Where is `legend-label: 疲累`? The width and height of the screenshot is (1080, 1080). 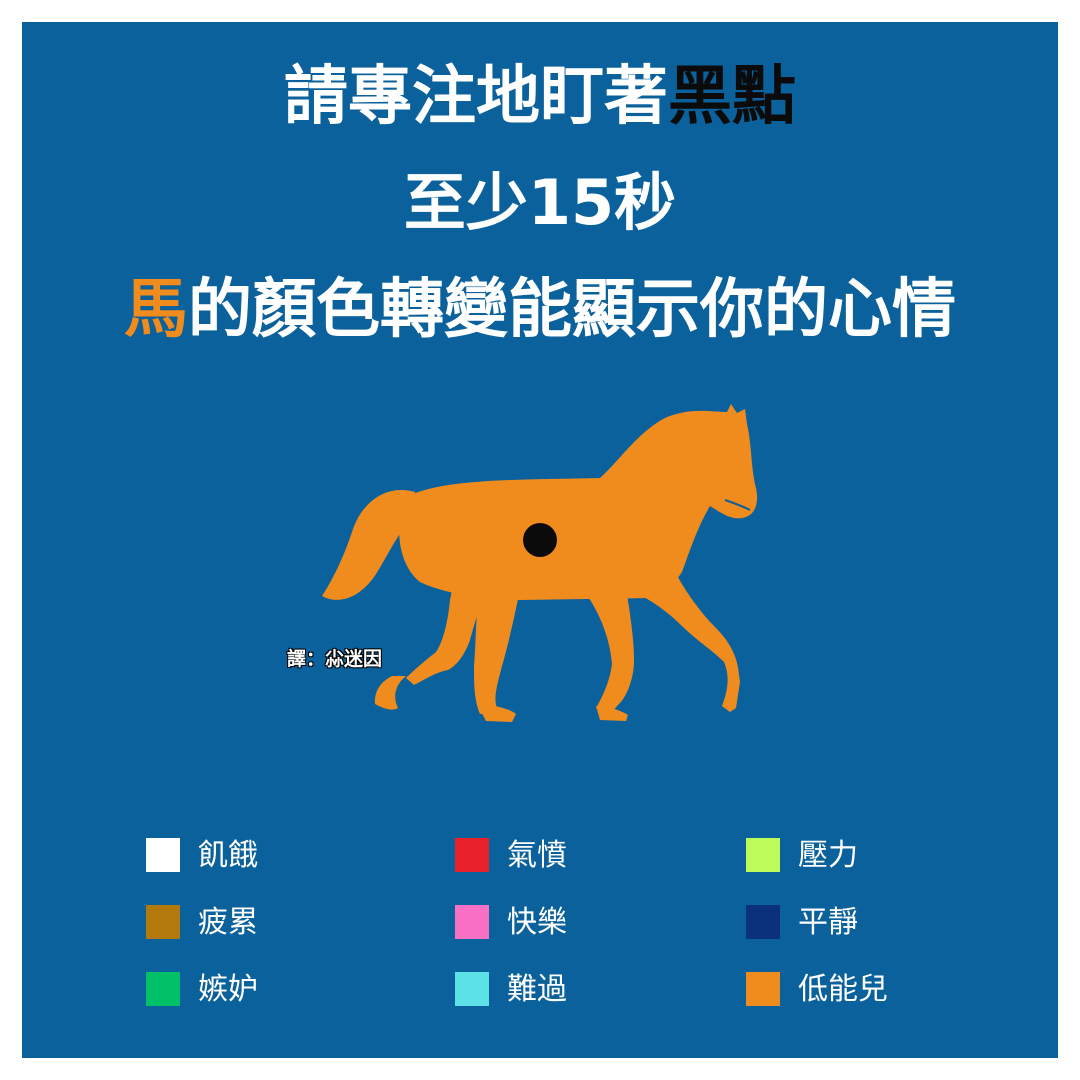 legend-label: 疲累 is located at coordinates (228, 922).